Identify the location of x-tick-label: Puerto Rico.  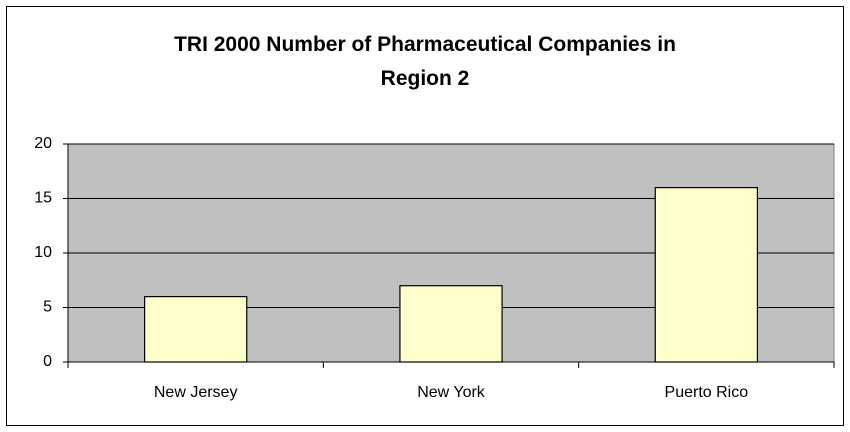
(707, 392).